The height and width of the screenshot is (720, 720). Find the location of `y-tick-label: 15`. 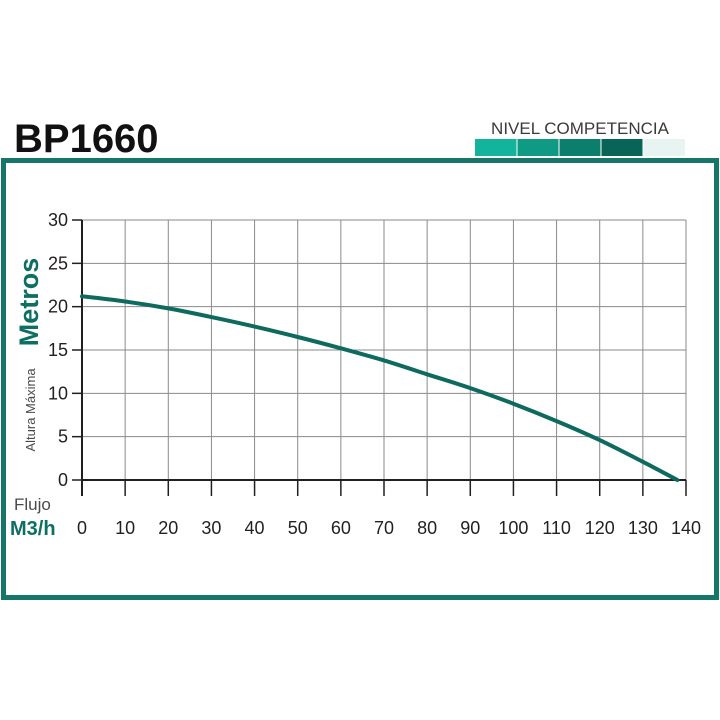

y-tick-label: 15 is located at coordinates (58, 350).